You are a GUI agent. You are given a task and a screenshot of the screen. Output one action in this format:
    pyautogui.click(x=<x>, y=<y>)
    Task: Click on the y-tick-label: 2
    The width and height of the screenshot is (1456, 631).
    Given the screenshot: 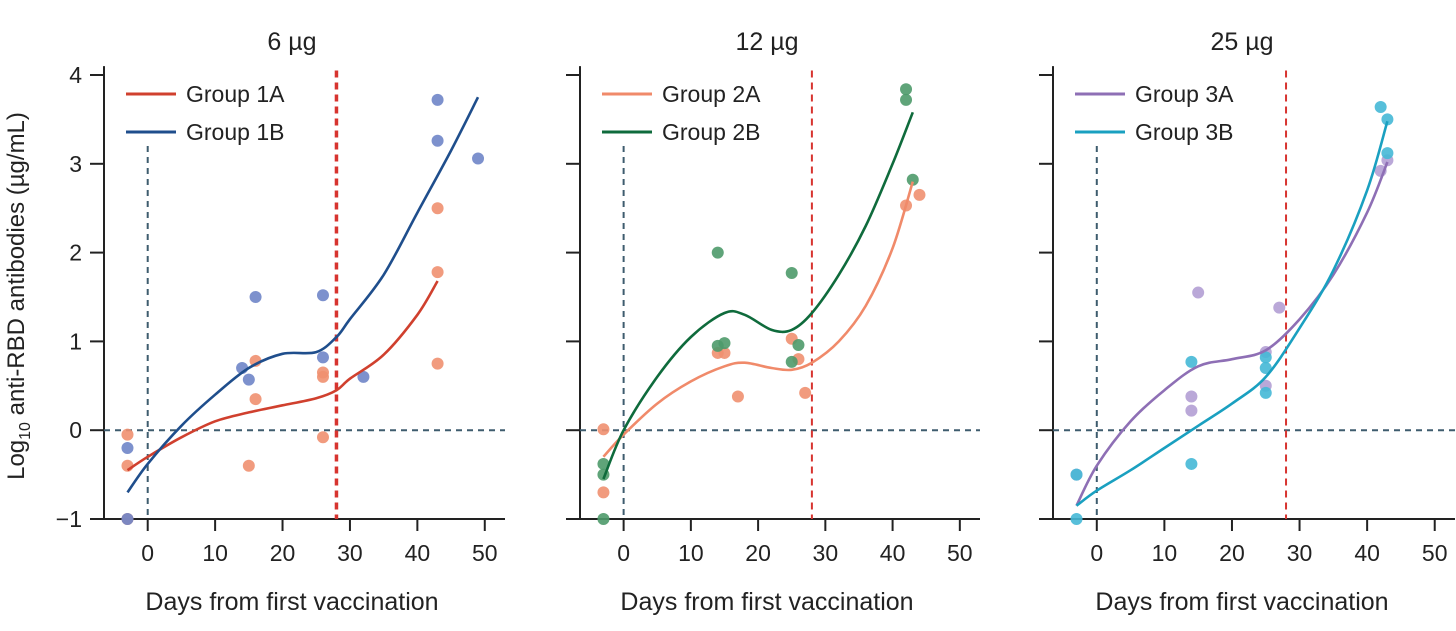 What is the action you would take?
    pyautogui.click(x=75, y=253)
    